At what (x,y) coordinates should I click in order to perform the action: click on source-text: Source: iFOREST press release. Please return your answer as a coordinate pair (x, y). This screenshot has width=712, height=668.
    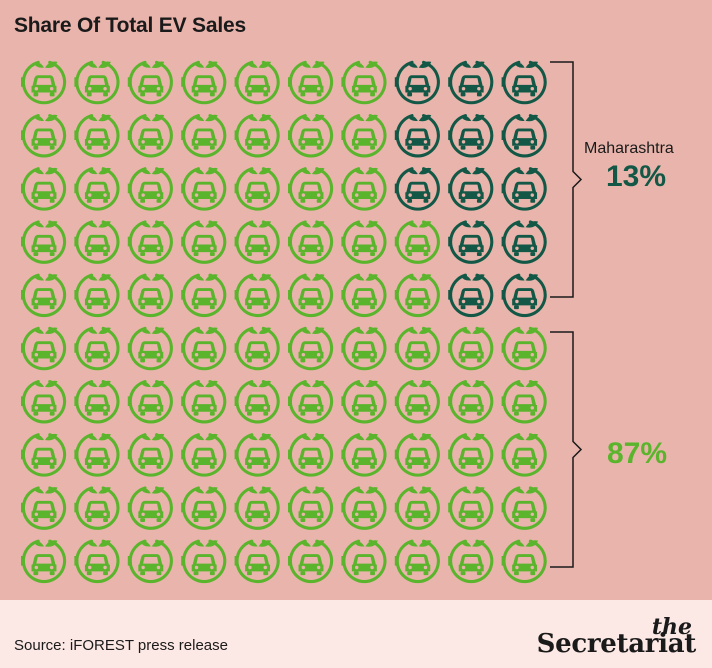
    Looking at the image, I should click on (121, 645).